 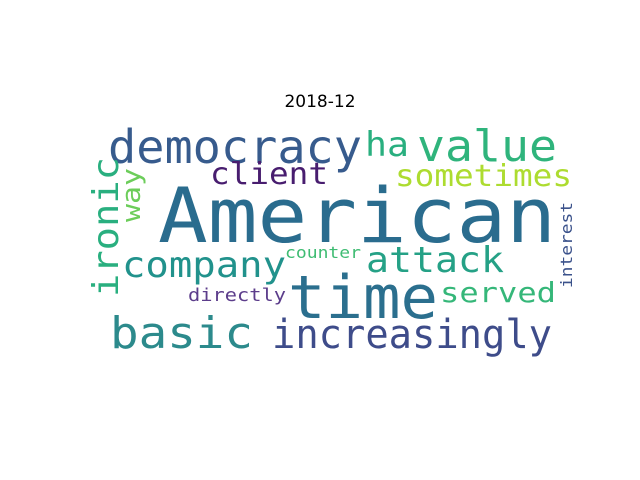 I want to click on word-ironic: ironic, so click(x=106, y=227).